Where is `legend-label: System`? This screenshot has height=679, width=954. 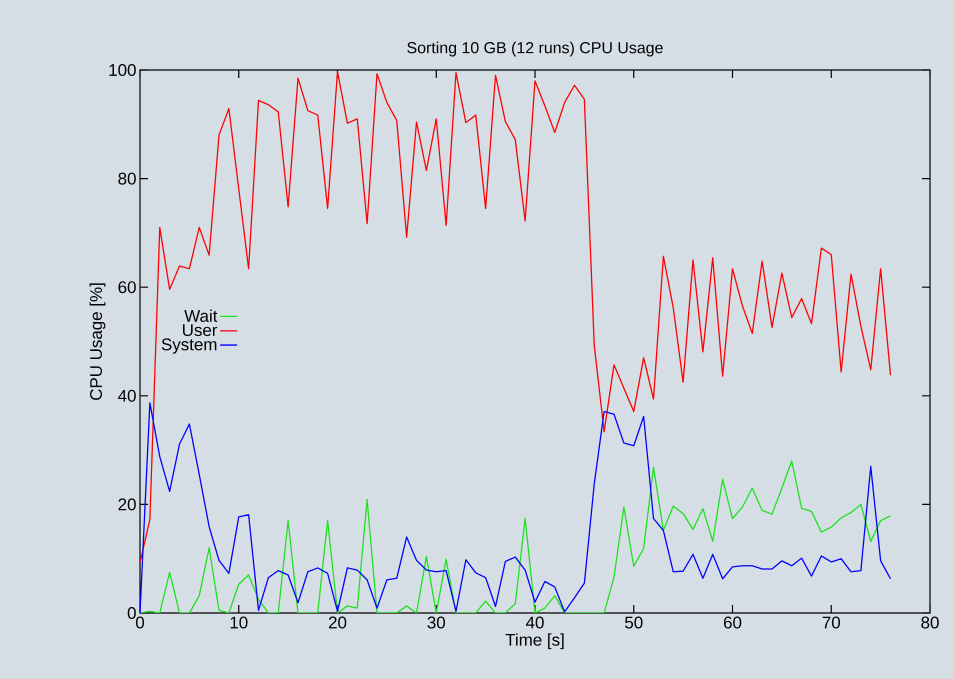 legend-label: System is located at coordinates (189, 346).